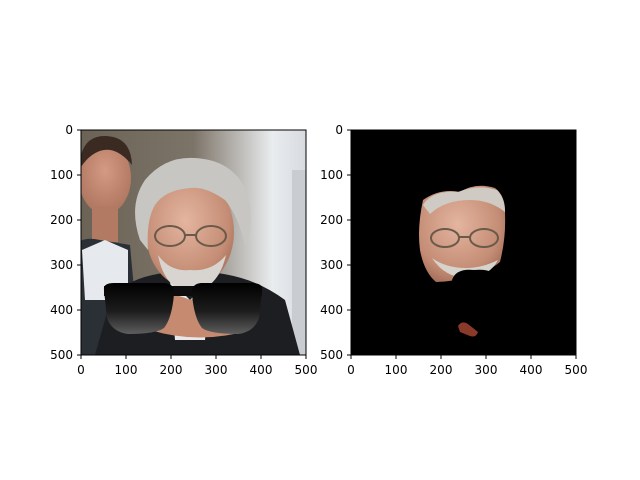 Image resolution: width=640 pixels, height=480 pixels. Describe the element at coordinates (139, 308) in the screenshot. I see `sunglasses-left-lens` at that location.